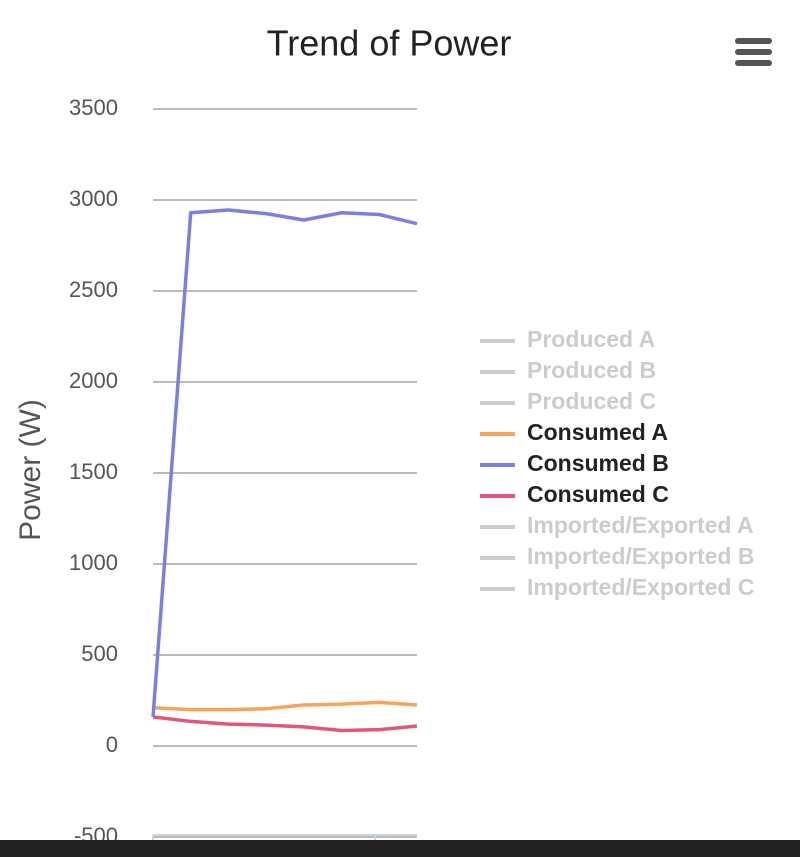  Describe the element at coordinates (591, 401) in the screenshot. I see `legend-label: Produced C` at that location.